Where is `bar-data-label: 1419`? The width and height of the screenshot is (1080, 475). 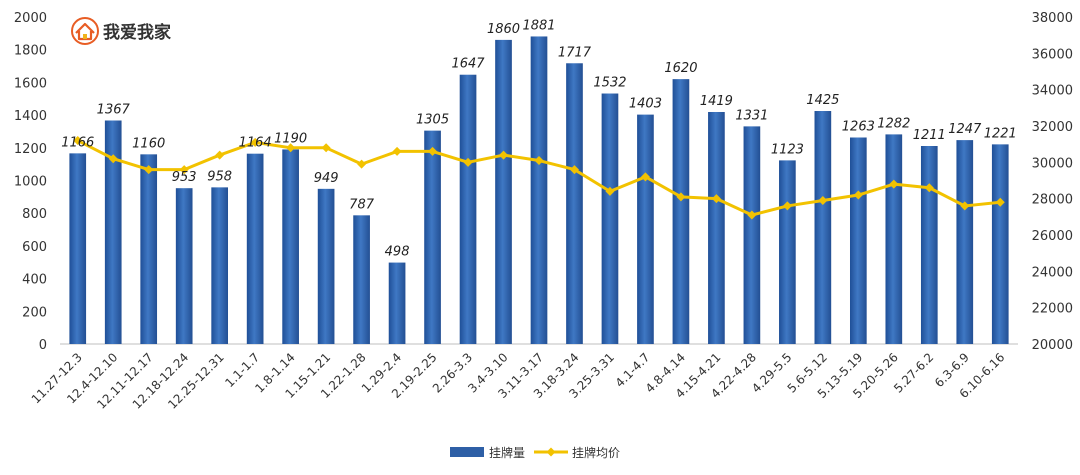
bar-data-label: 1419 is located at coordinates (716, 101).